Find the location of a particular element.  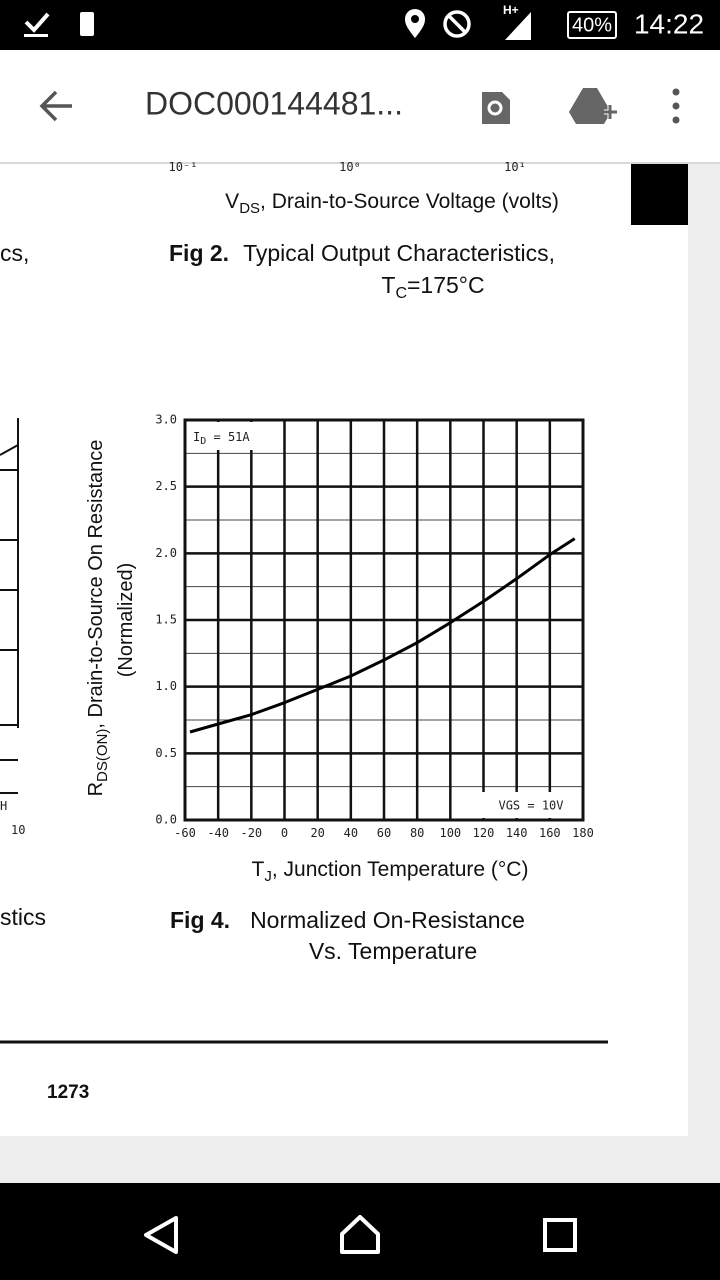

y-axis-label-line2: (Normalized) is located at coordinates (126, 620).